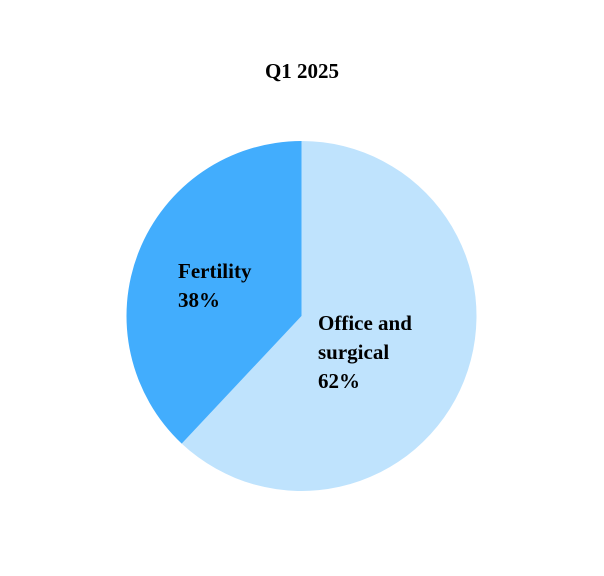 Image resolution: width=604 pixels, height=576 pixels. What do you see at coordinates (295, 326) in the screenshot?
I see `pie-labels: Office and surgical 62% Fertility 38%` at bounding box center [295, 326].